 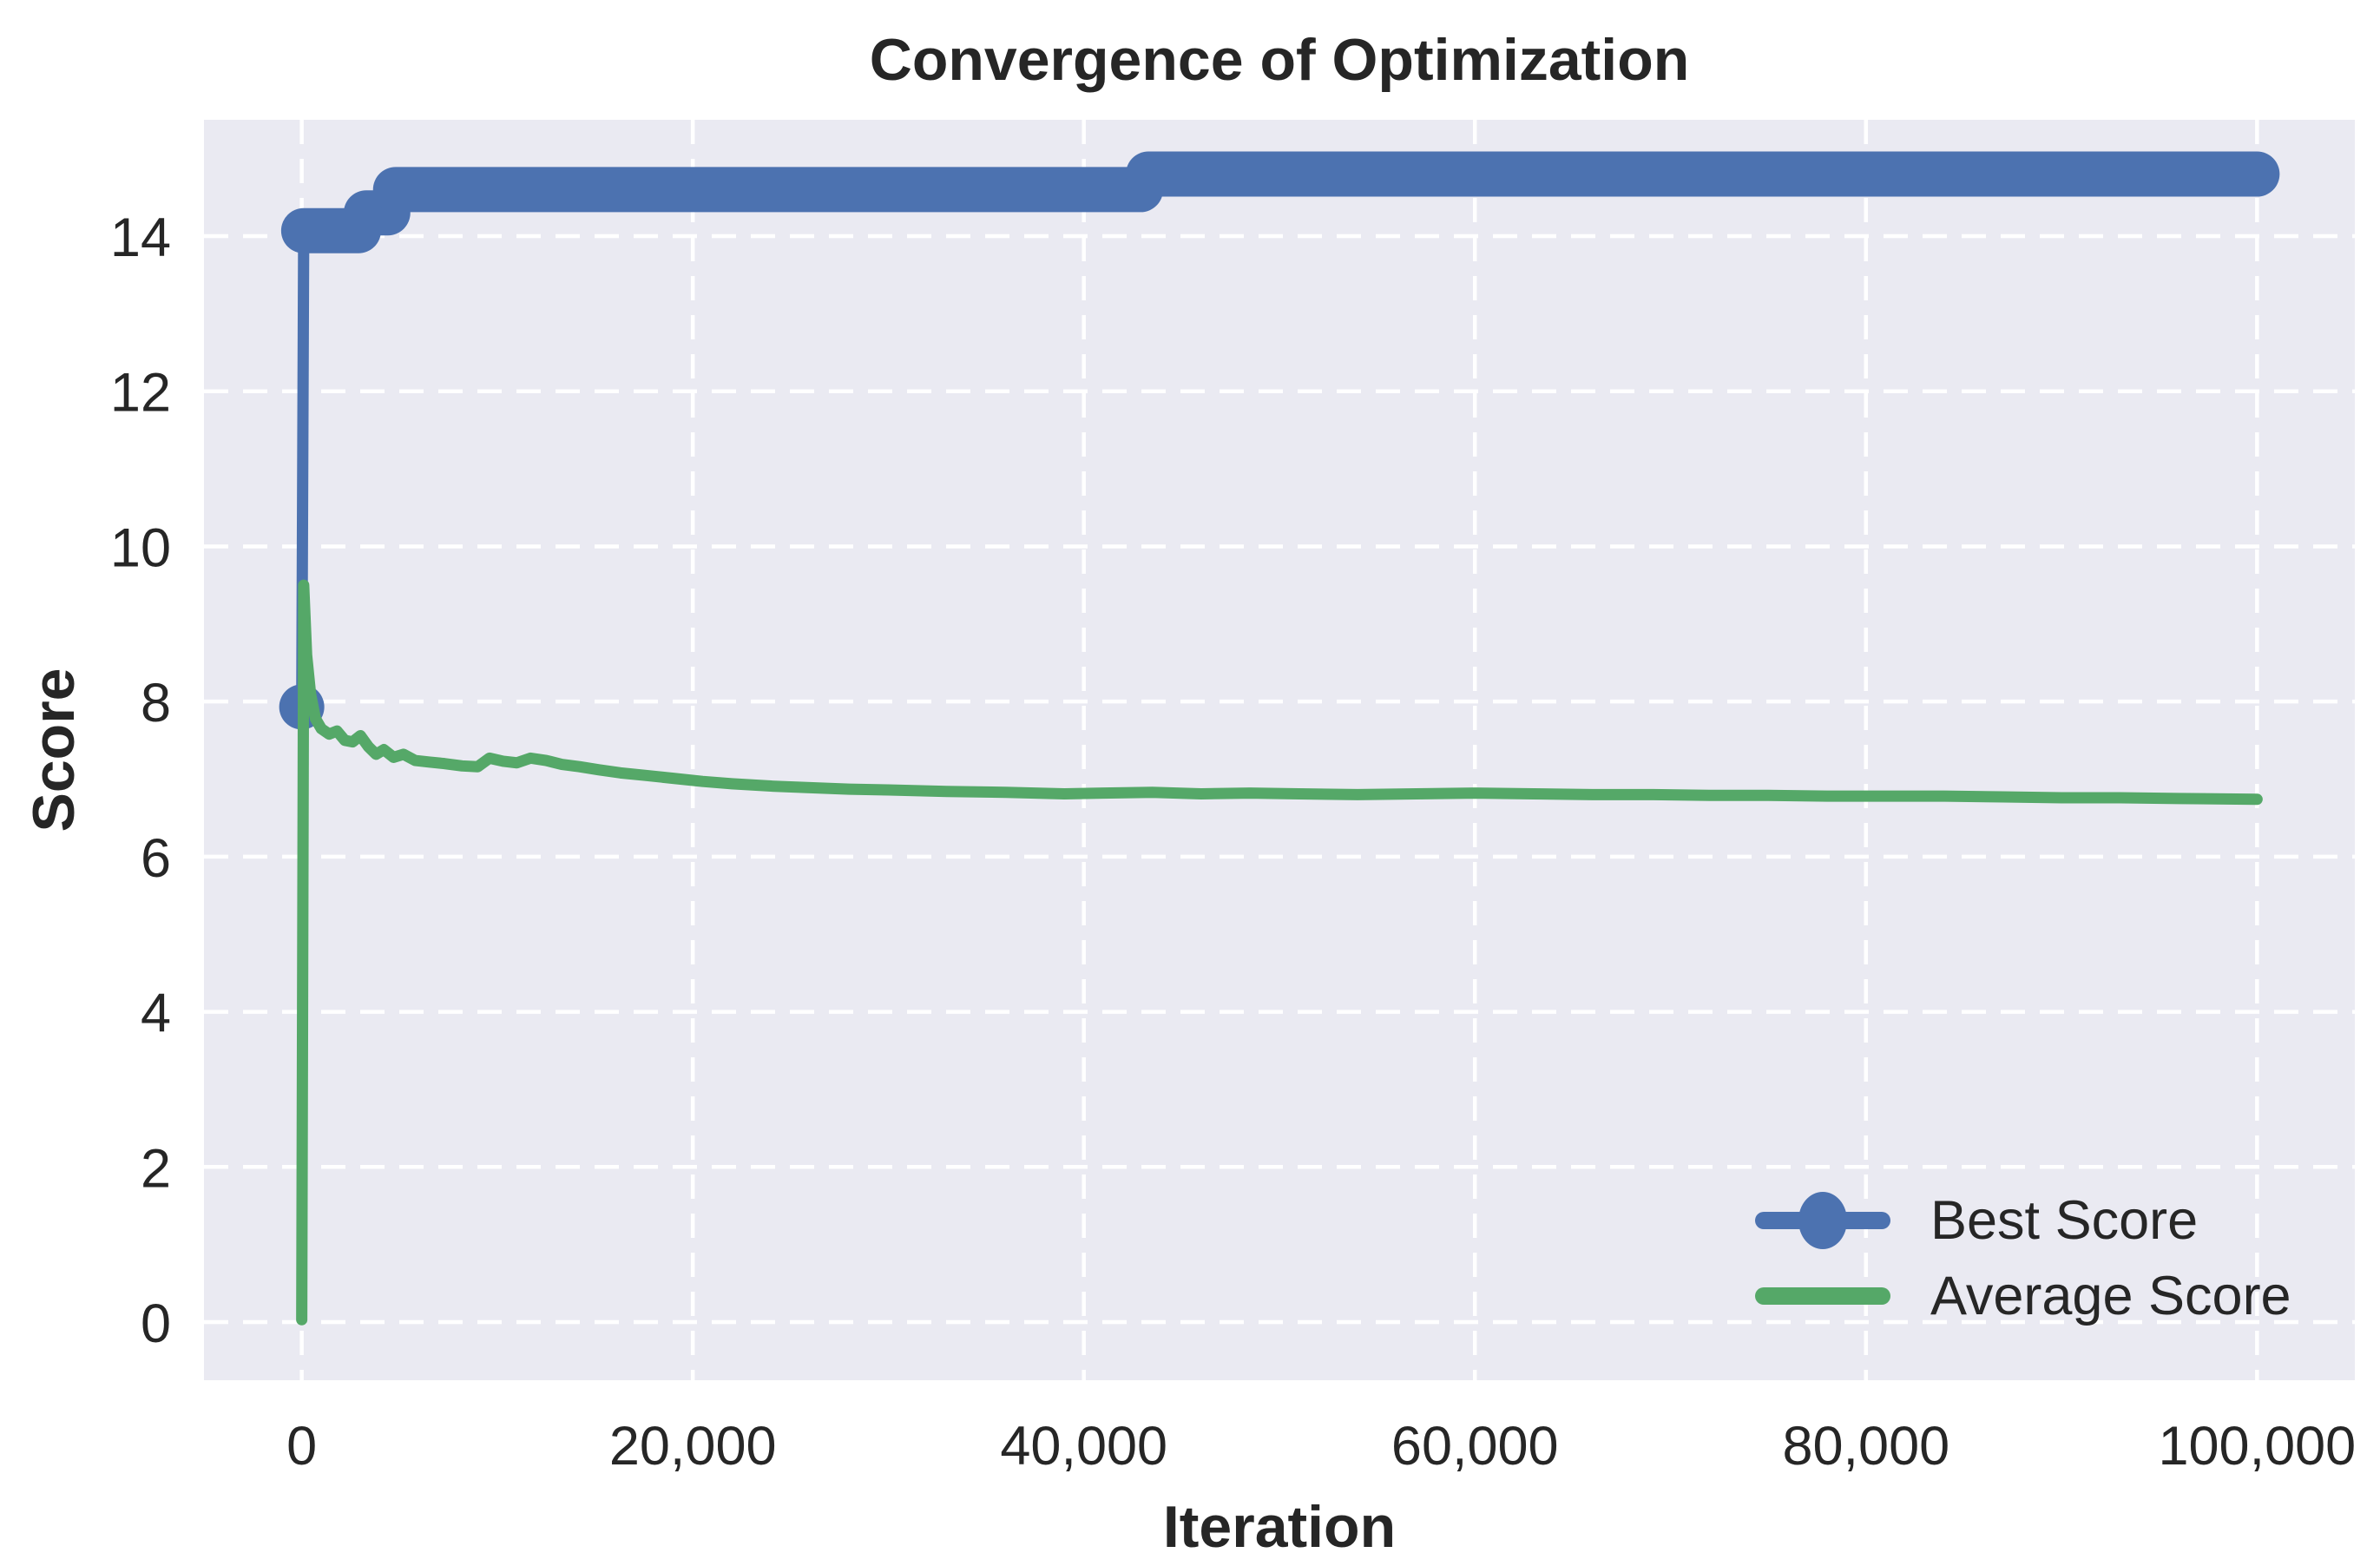 I want to click on y-tick-label: 14, so click(x=140, y=237).